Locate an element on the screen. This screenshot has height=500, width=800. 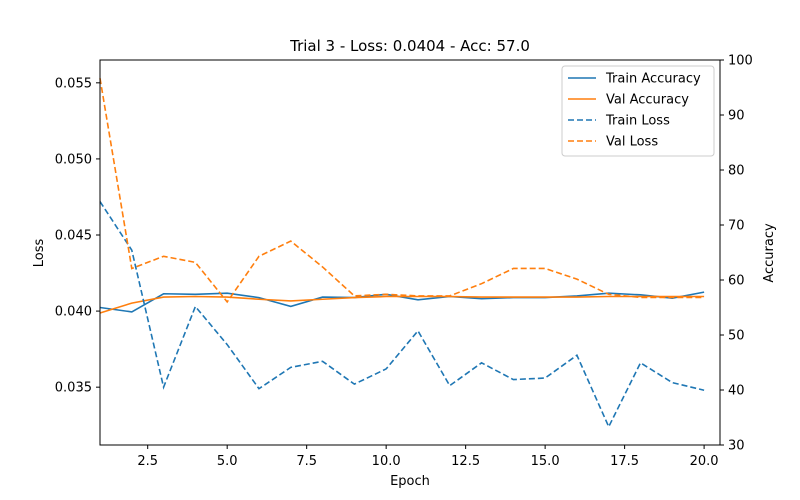
chart-title: Trial 3 - Loss: 0.0404 - Acc: 57.0 is located at coordinates (409, 46).